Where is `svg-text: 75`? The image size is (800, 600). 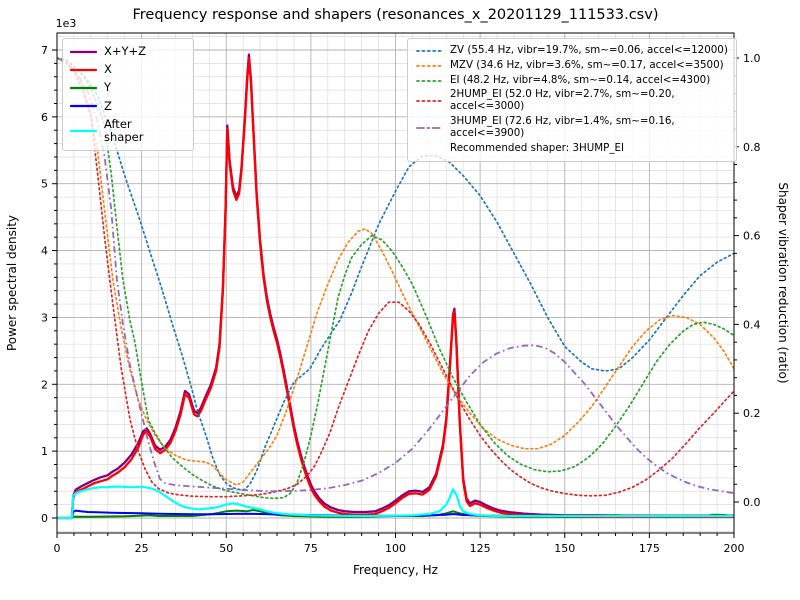
svg-text: 75 is located at coordinates (311, 548).